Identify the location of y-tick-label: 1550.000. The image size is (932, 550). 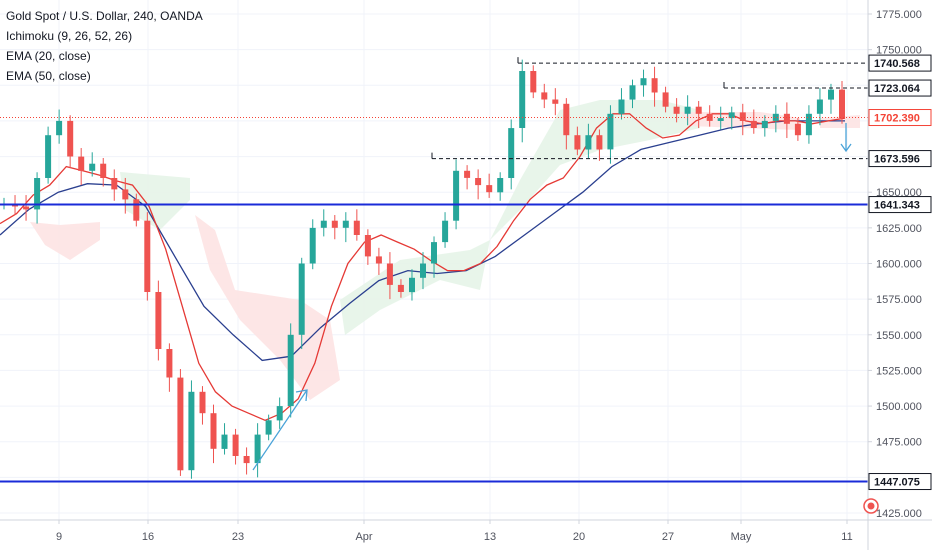
(899, 336).